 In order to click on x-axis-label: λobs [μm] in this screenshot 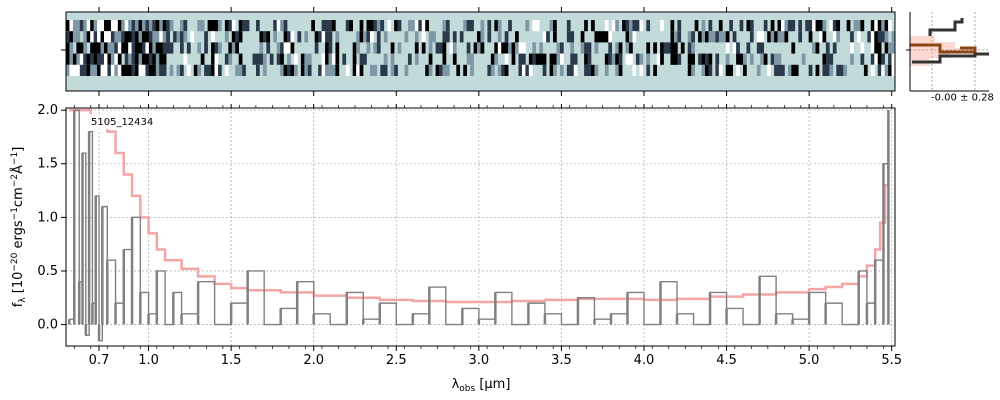, I will do `click(481, 385)`.